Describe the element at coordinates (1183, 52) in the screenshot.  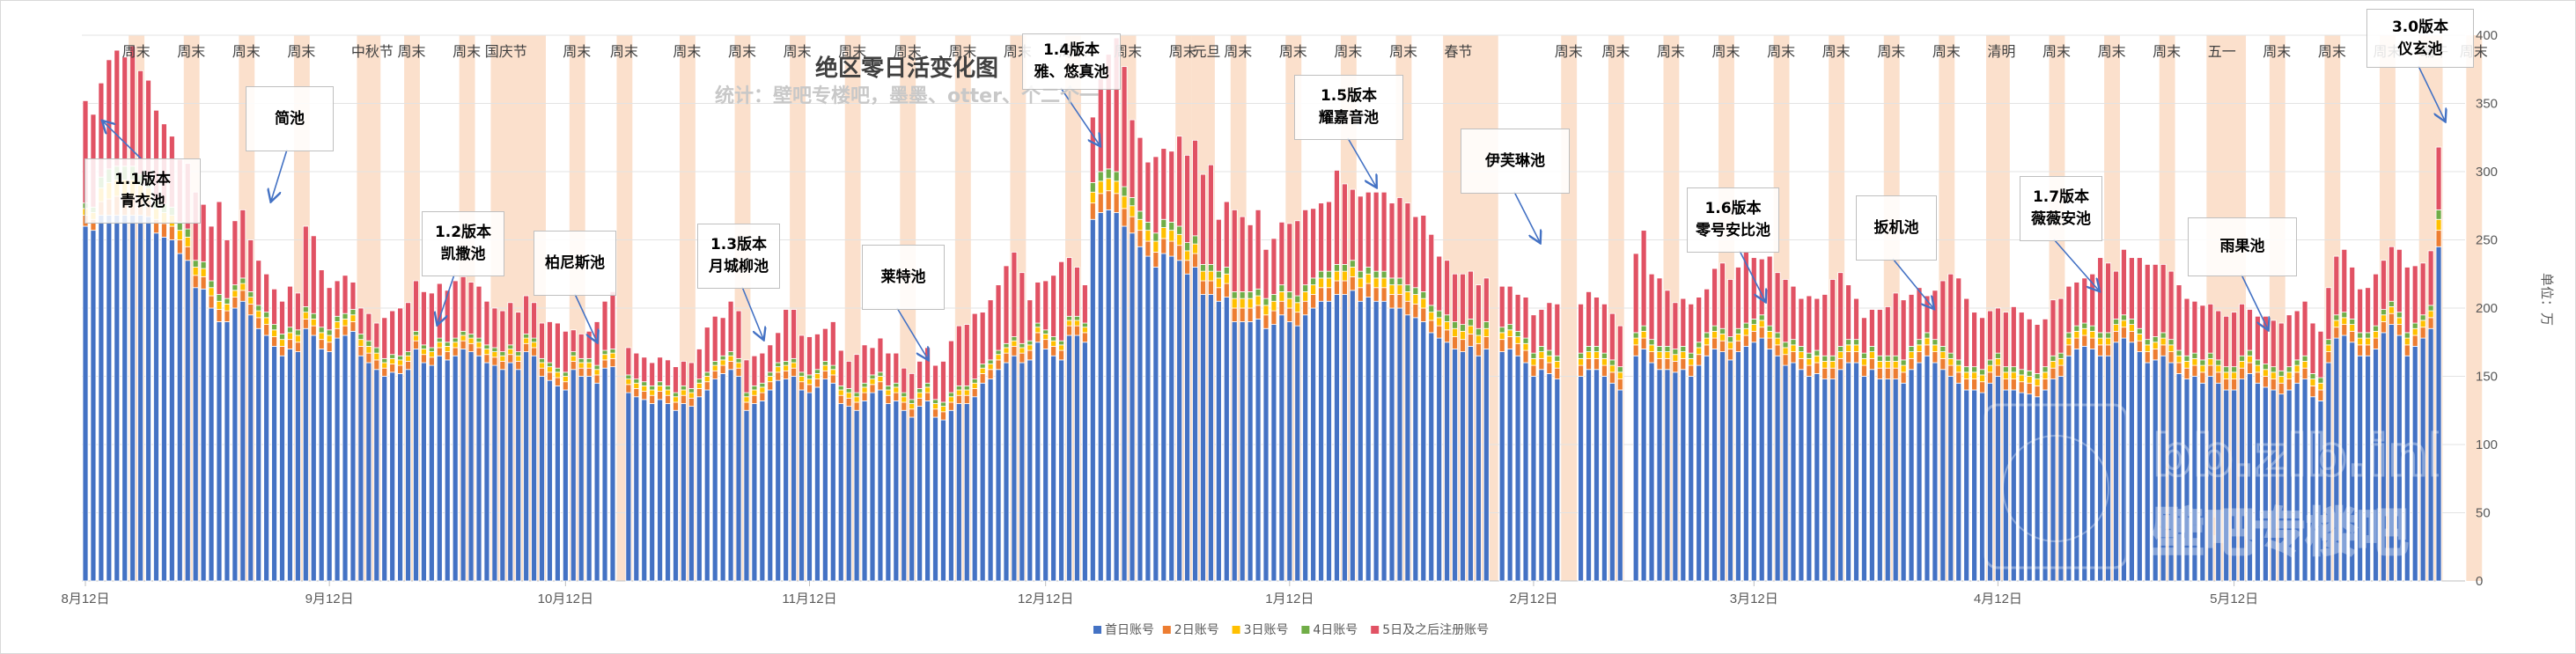
I see `event-label: 周末` at that location.